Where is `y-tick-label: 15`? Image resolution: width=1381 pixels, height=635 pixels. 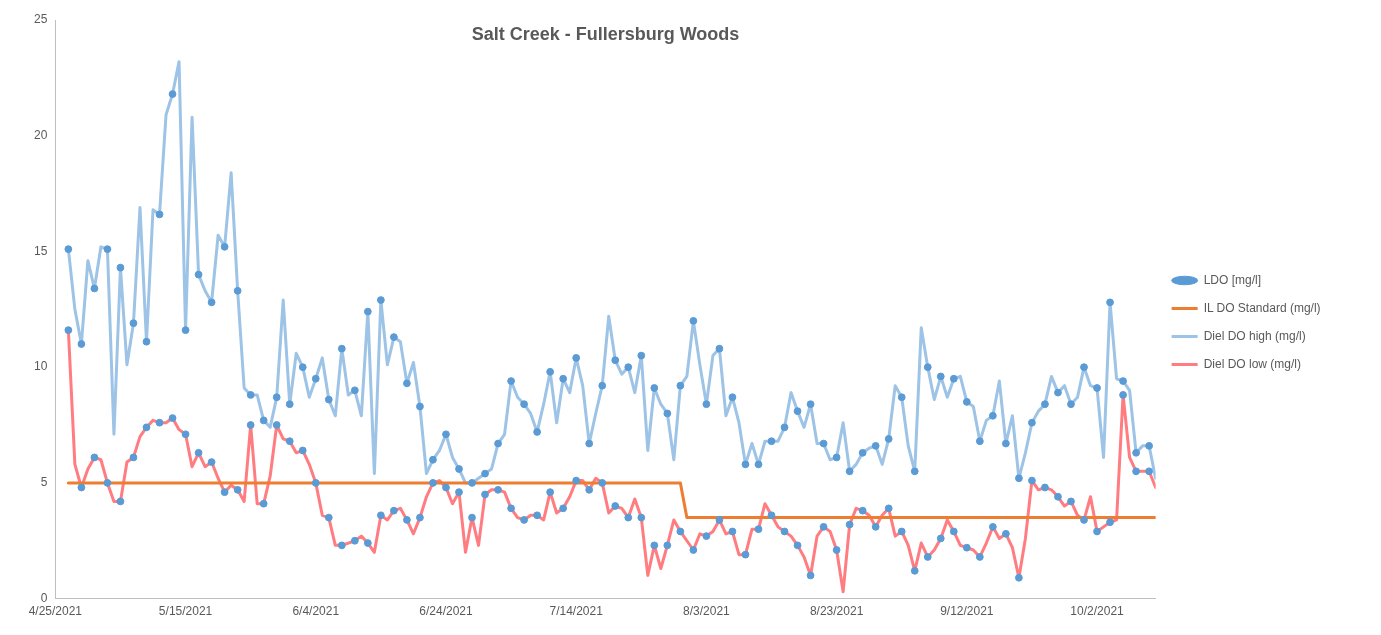 y-tick-label: 15 is located at coordinates (40, 250).